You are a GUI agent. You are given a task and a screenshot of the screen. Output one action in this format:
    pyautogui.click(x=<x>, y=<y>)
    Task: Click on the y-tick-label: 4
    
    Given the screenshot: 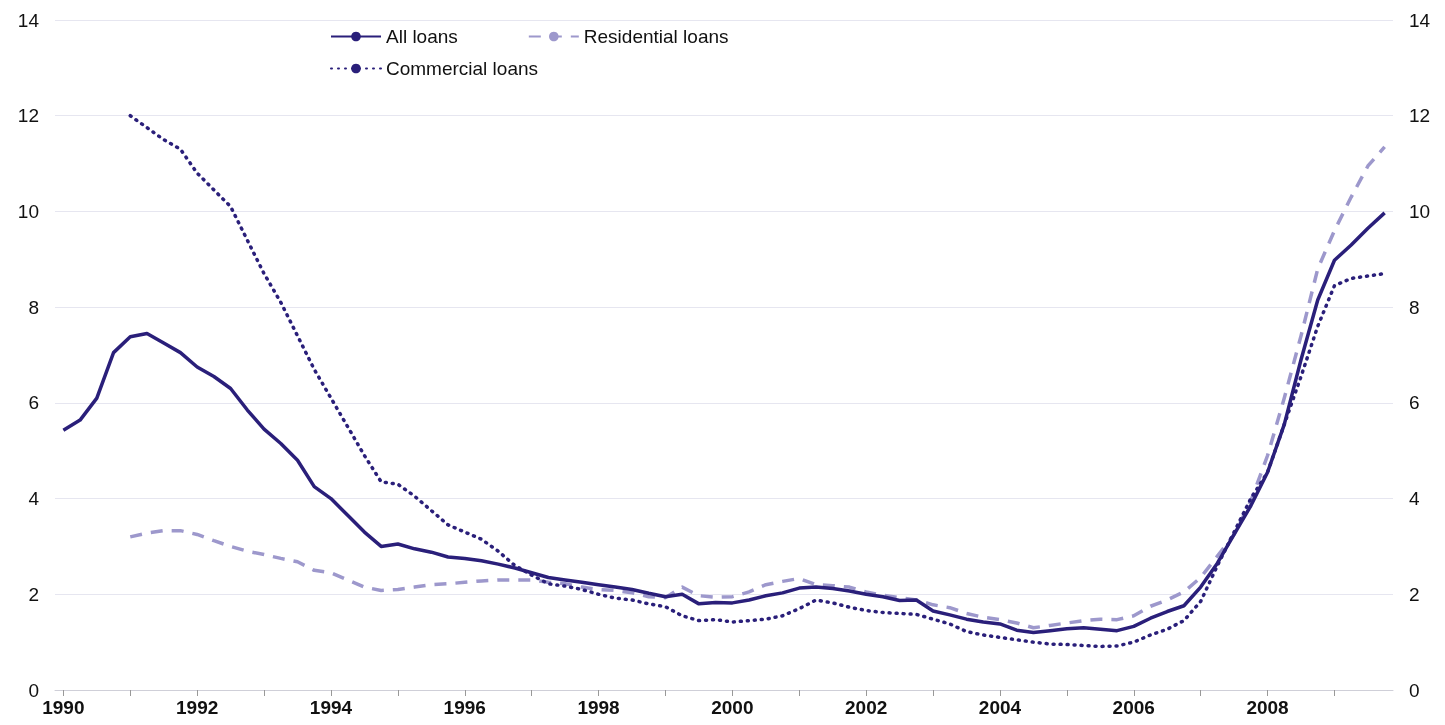 What is the action you would take?
    pyautogui.click(x=34, y=499)
    